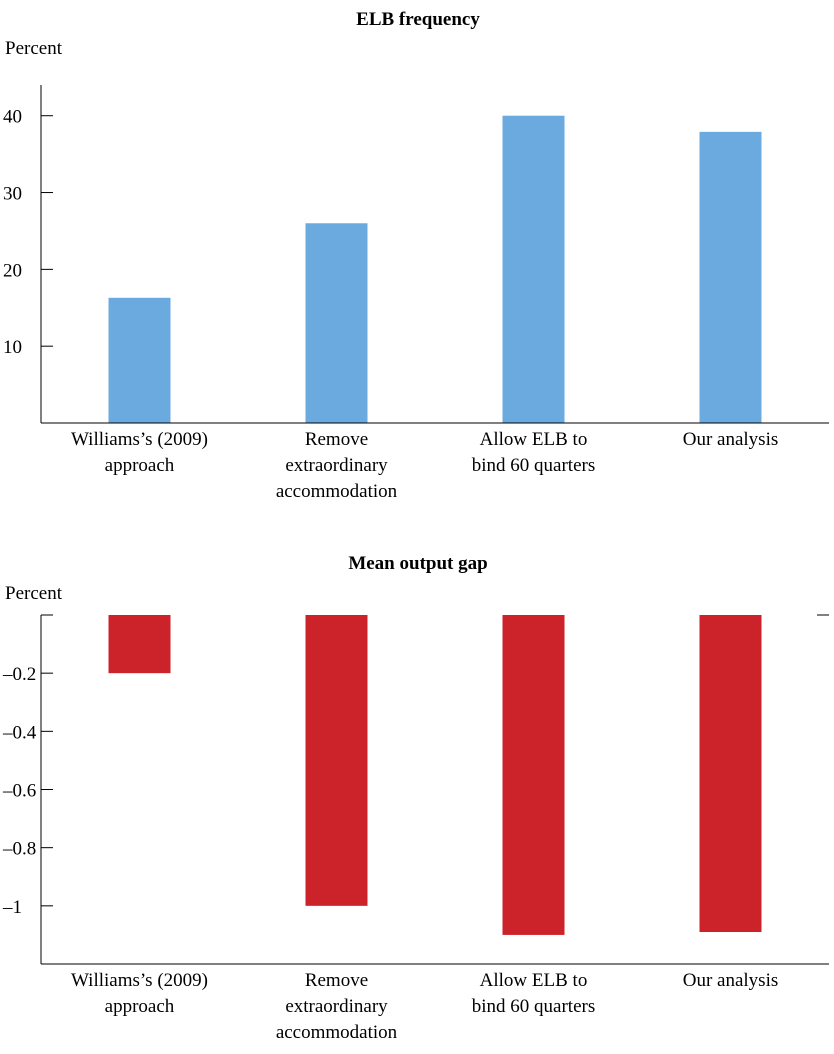 The height and width of the screenshot is (1054, 834). What do you see at coordinates (19, 849) in the screenshot?
I see `y-tick-label: –0.8` at bounding box center [19, 849].